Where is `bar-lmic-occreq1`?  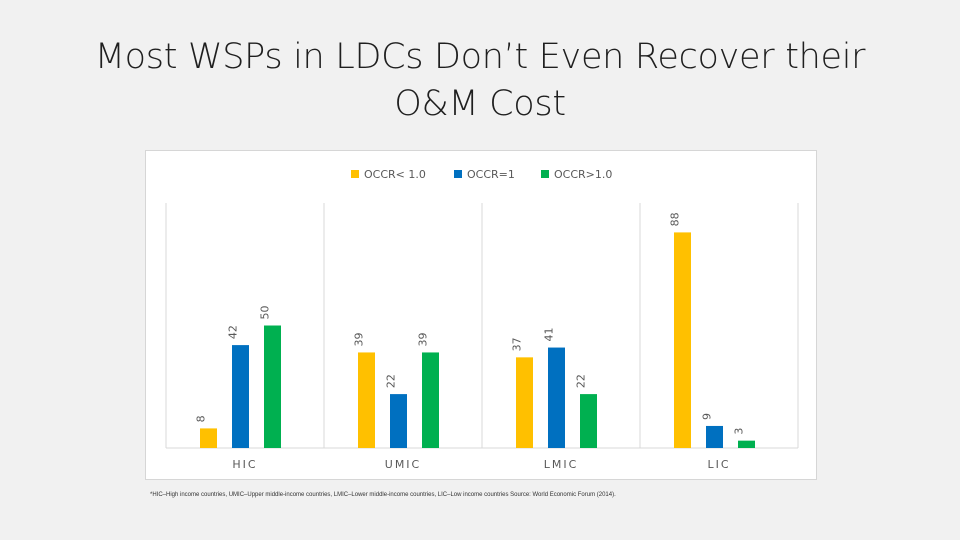
bar-lmic-occreq1 is located at coordinates (556, 397).